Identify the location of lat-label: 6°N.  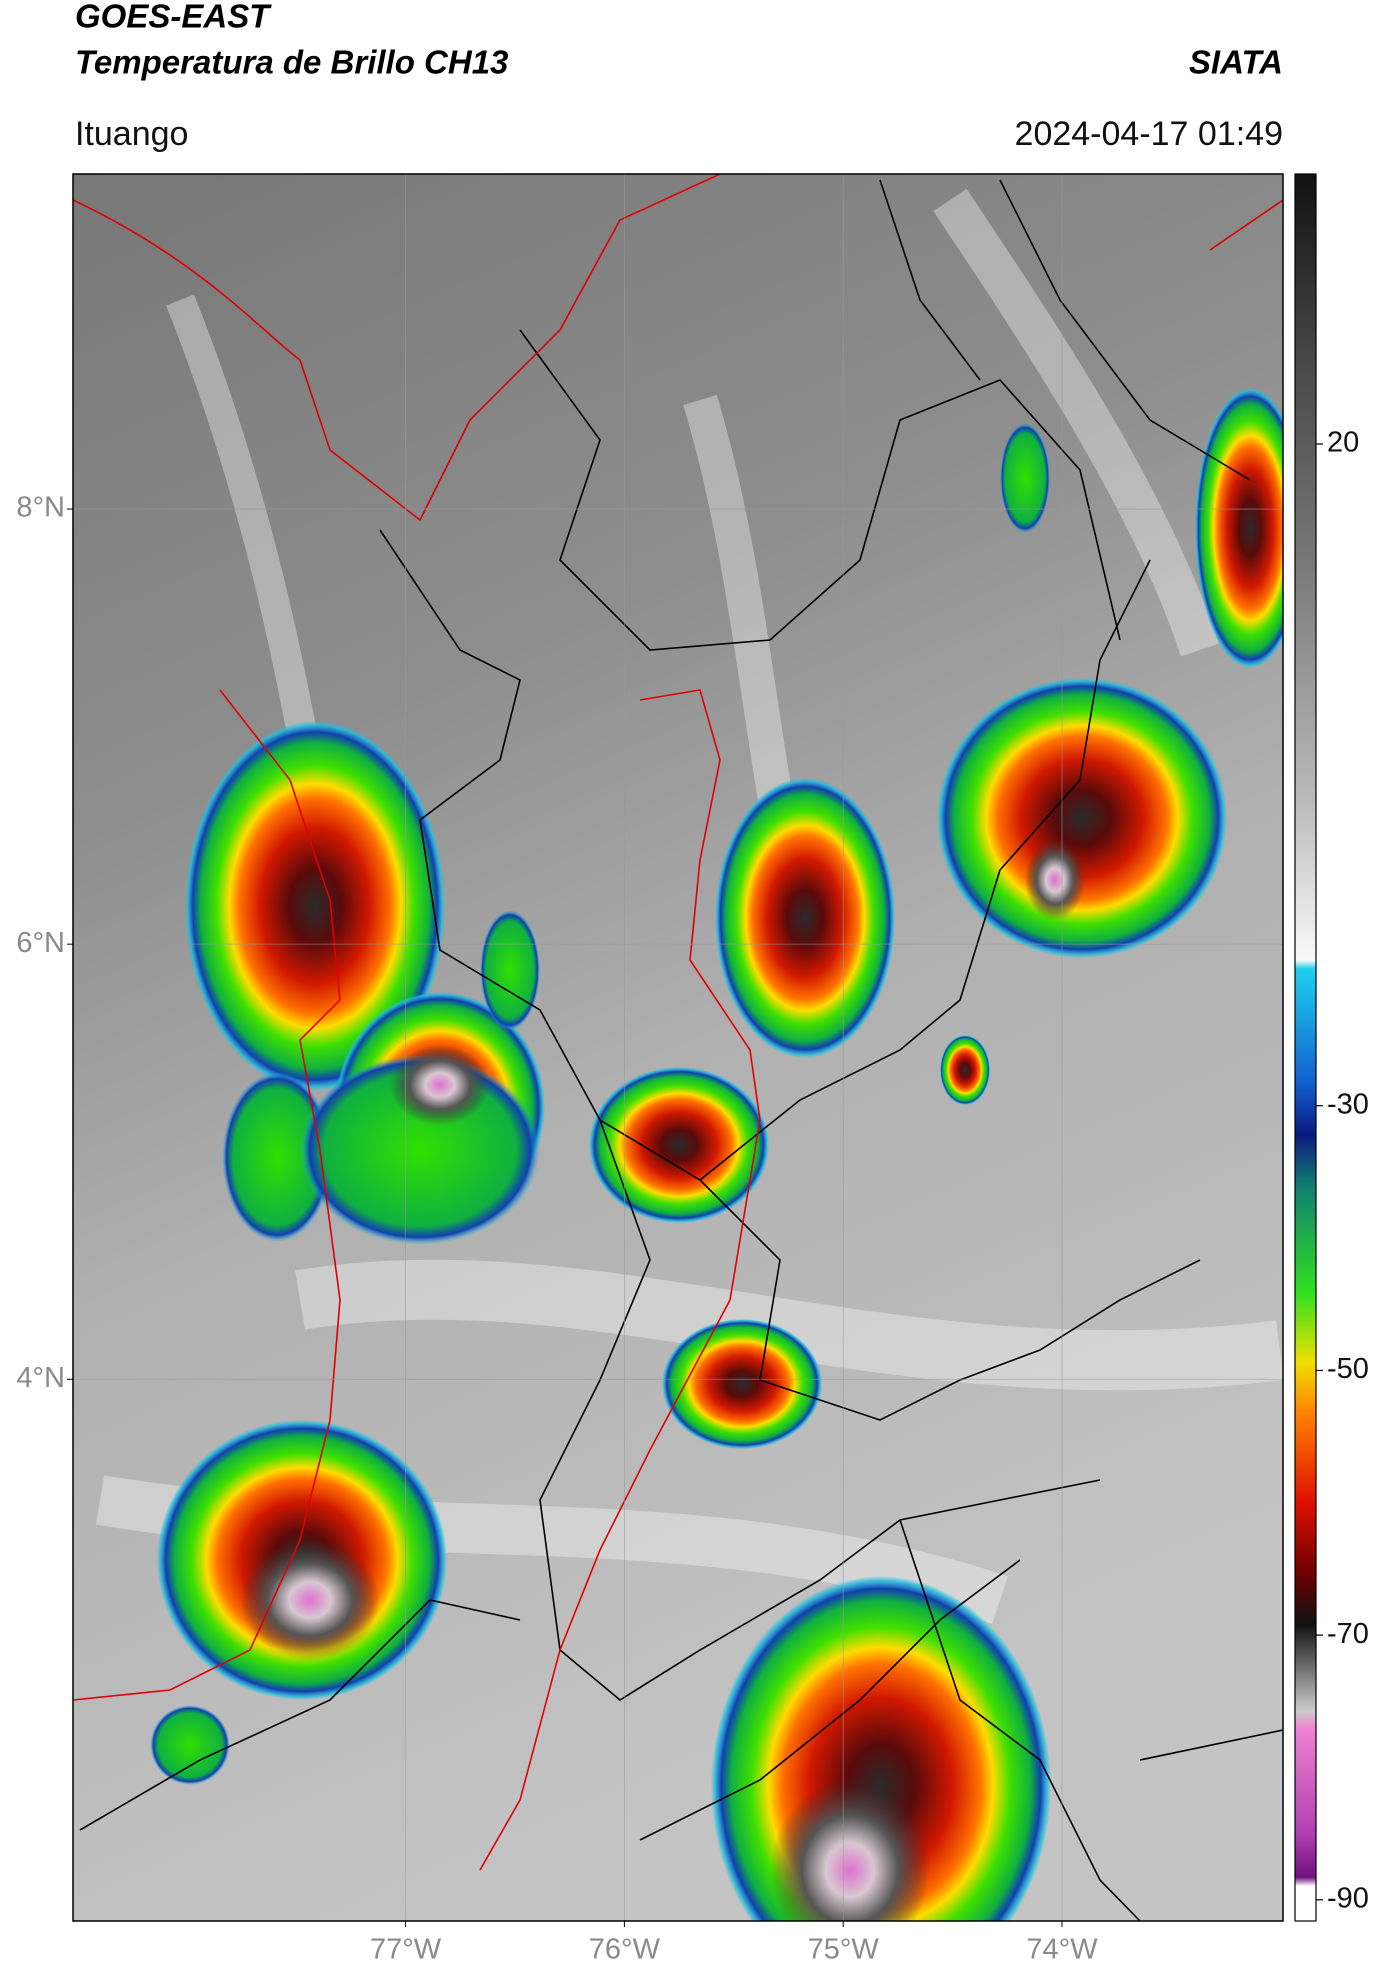
(40, 943).